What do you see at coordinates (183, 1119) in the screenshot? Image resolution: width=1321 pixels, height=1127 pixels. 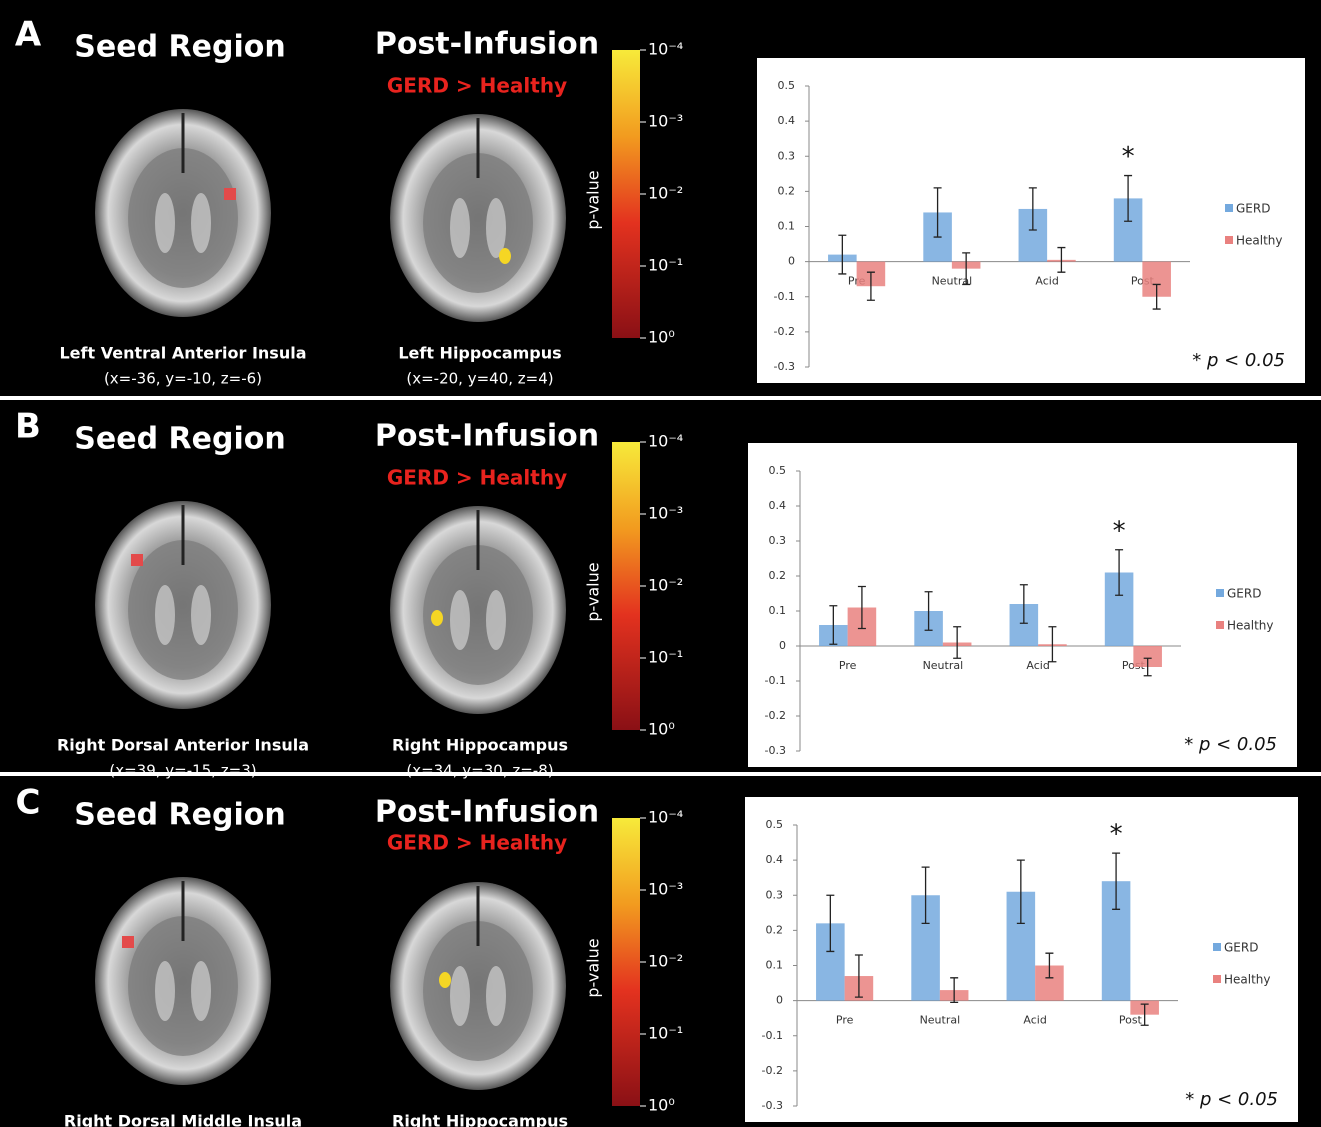 I see `seed-name: Right Dorsal Middle Insula` at bounding box center [183, 1119].